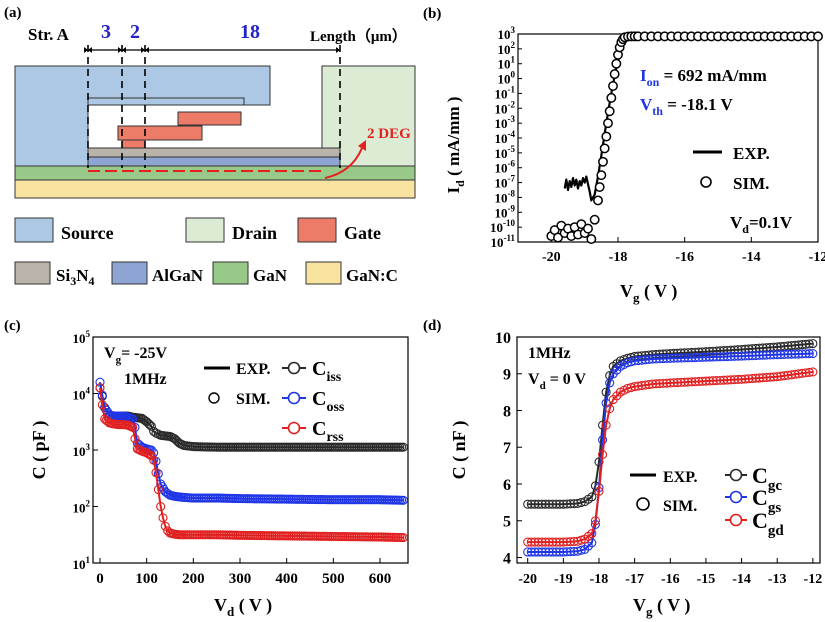  I want to click on vg-annotation-c: Vg= -25V, so click(136, 355).